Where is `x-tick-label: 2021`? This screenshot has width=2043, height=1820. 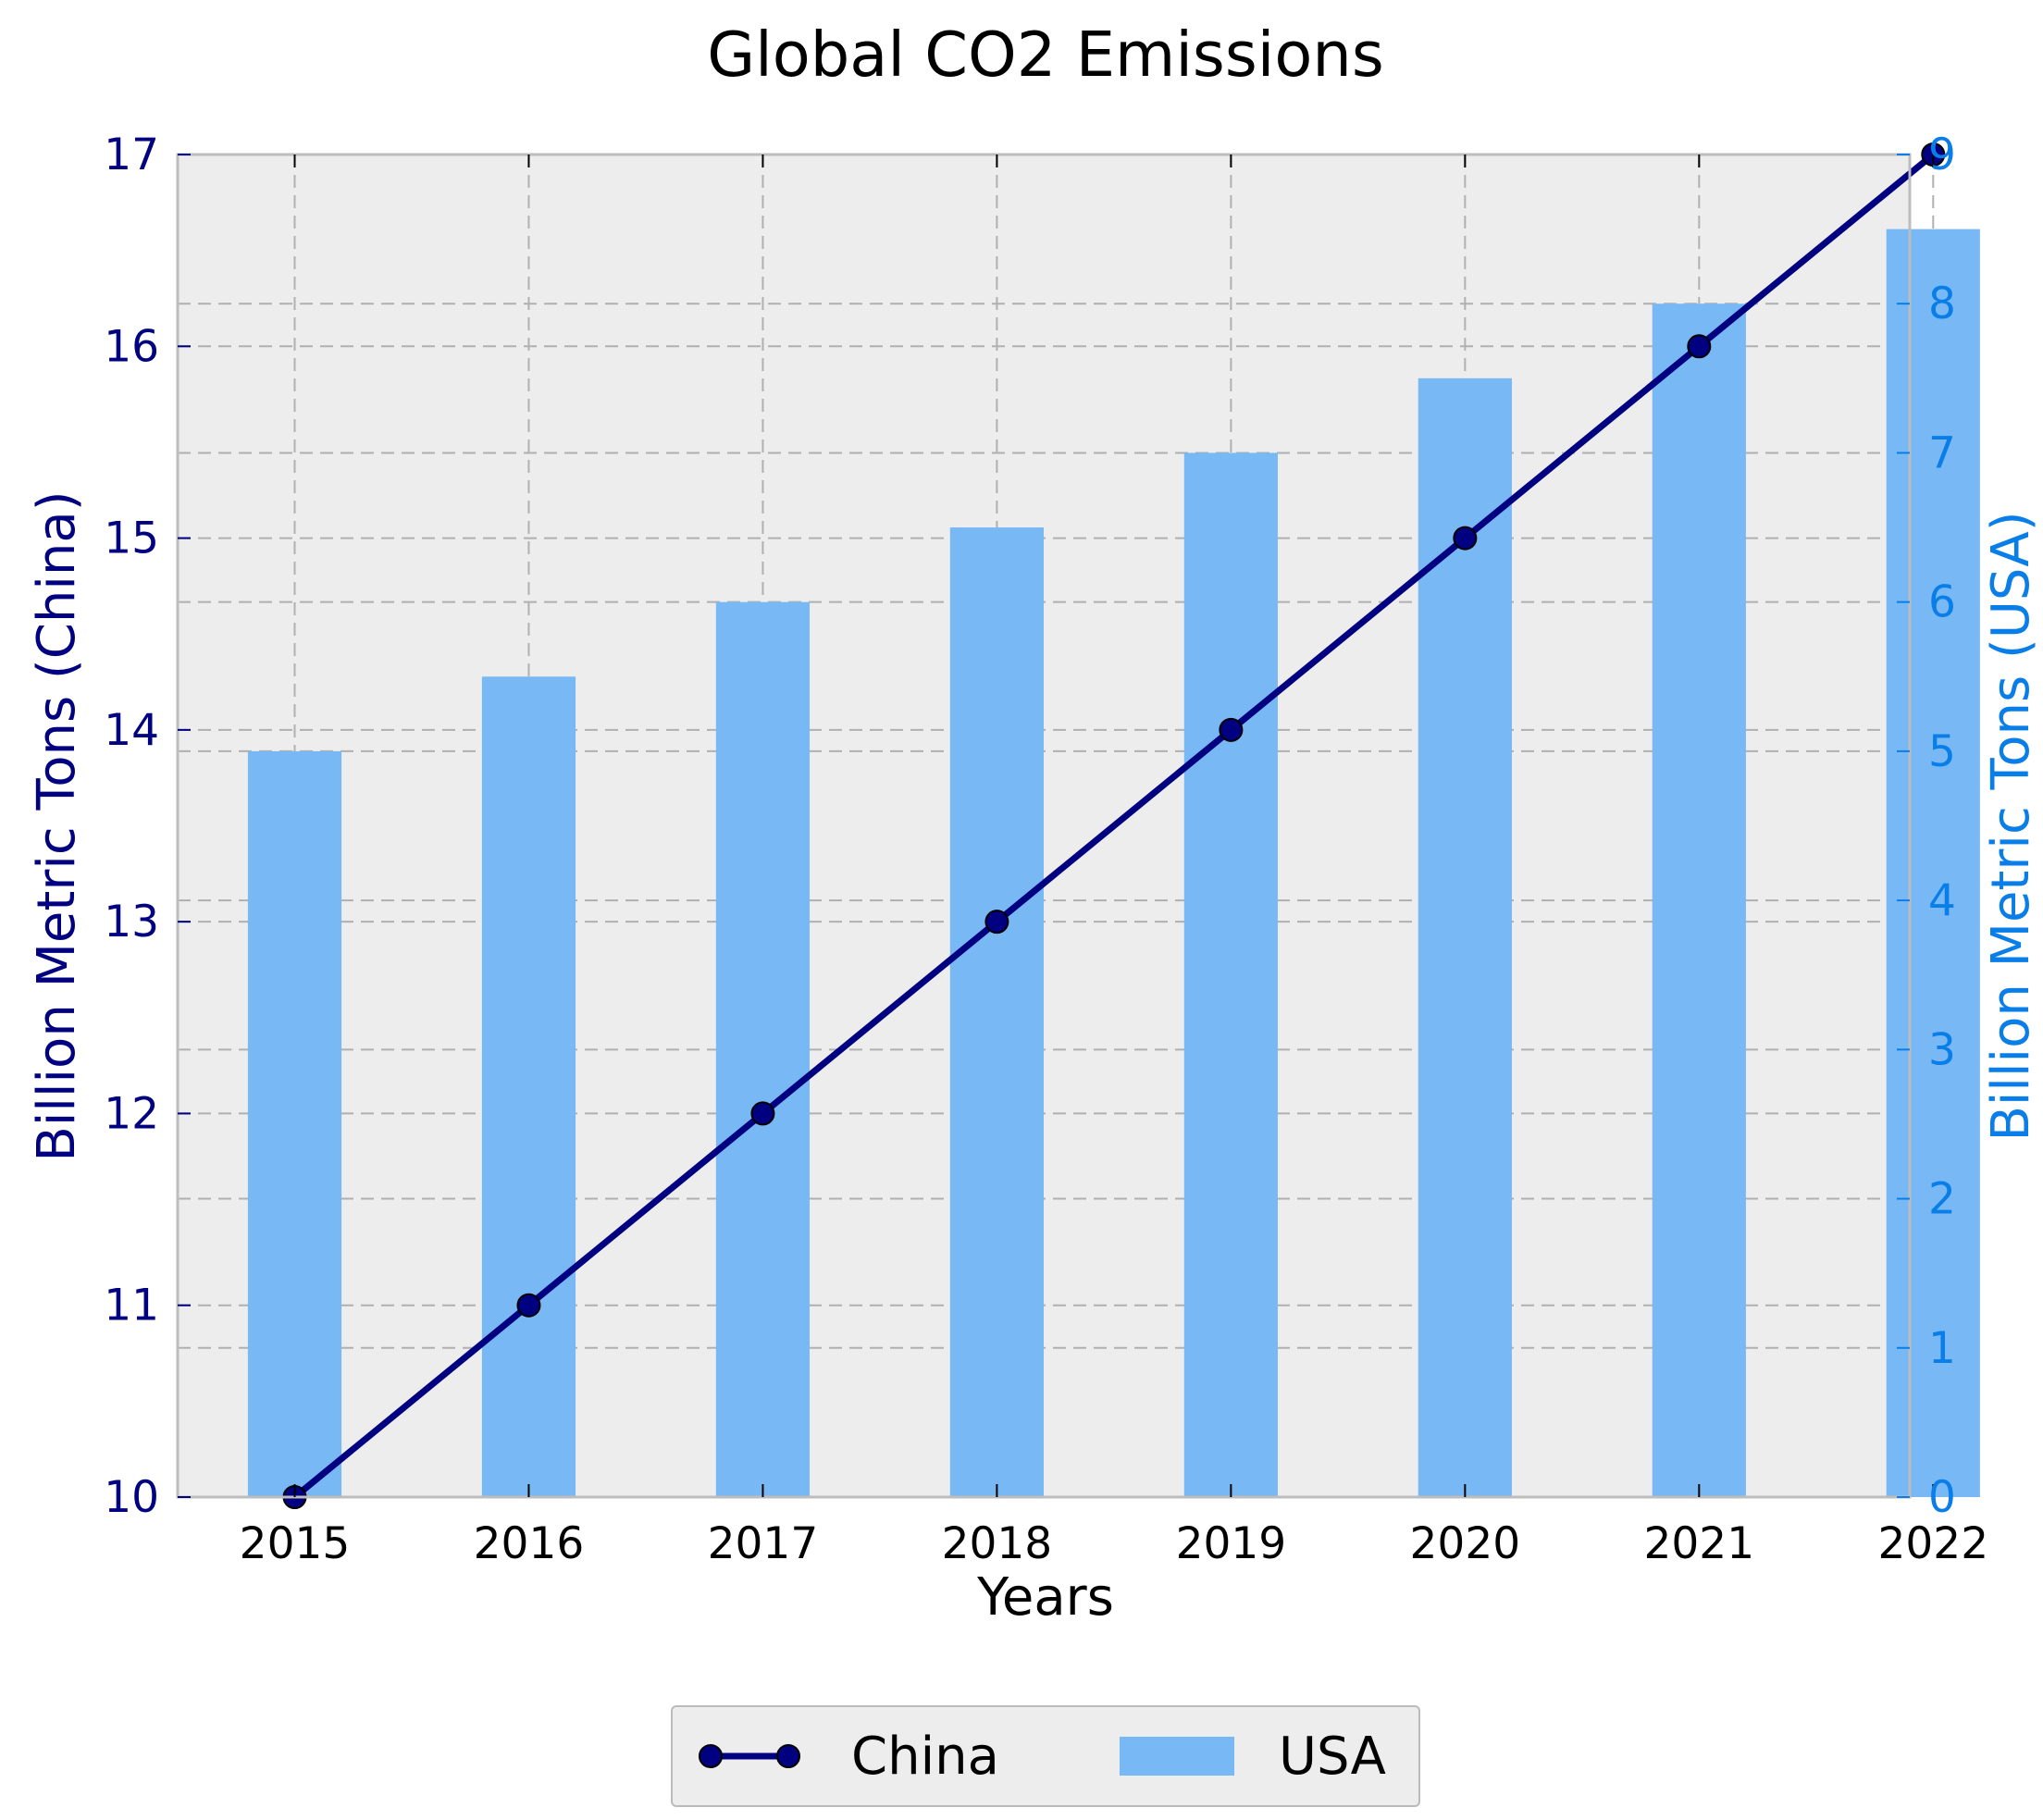
x-tick-label: 2021 is located at coordinates (1699, 1543).